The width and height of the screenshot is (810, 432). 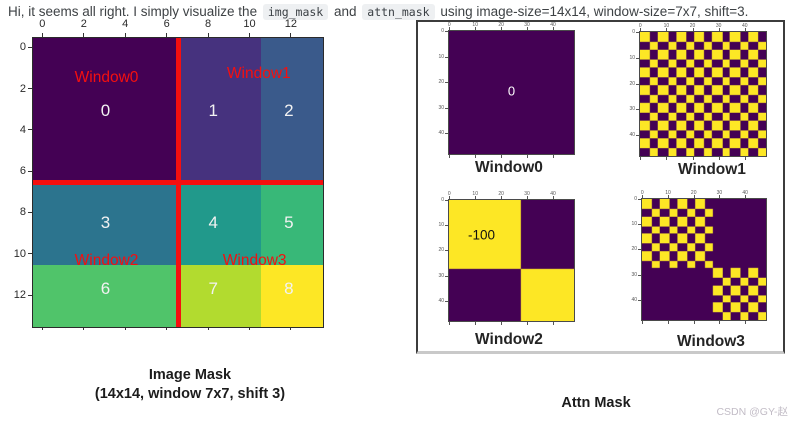 I want to click on window-label: Window1, so click(x=258, y=74).